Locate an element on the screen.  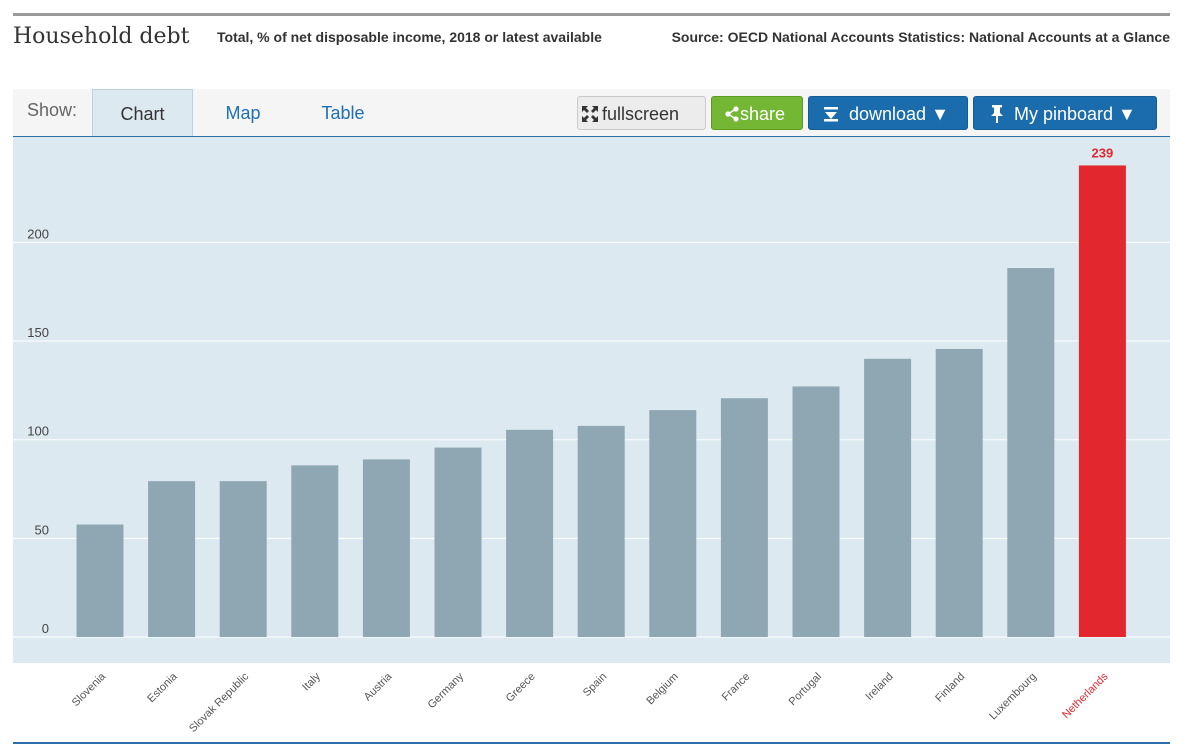
x-category-label: France is located at coordinates (736, 687).